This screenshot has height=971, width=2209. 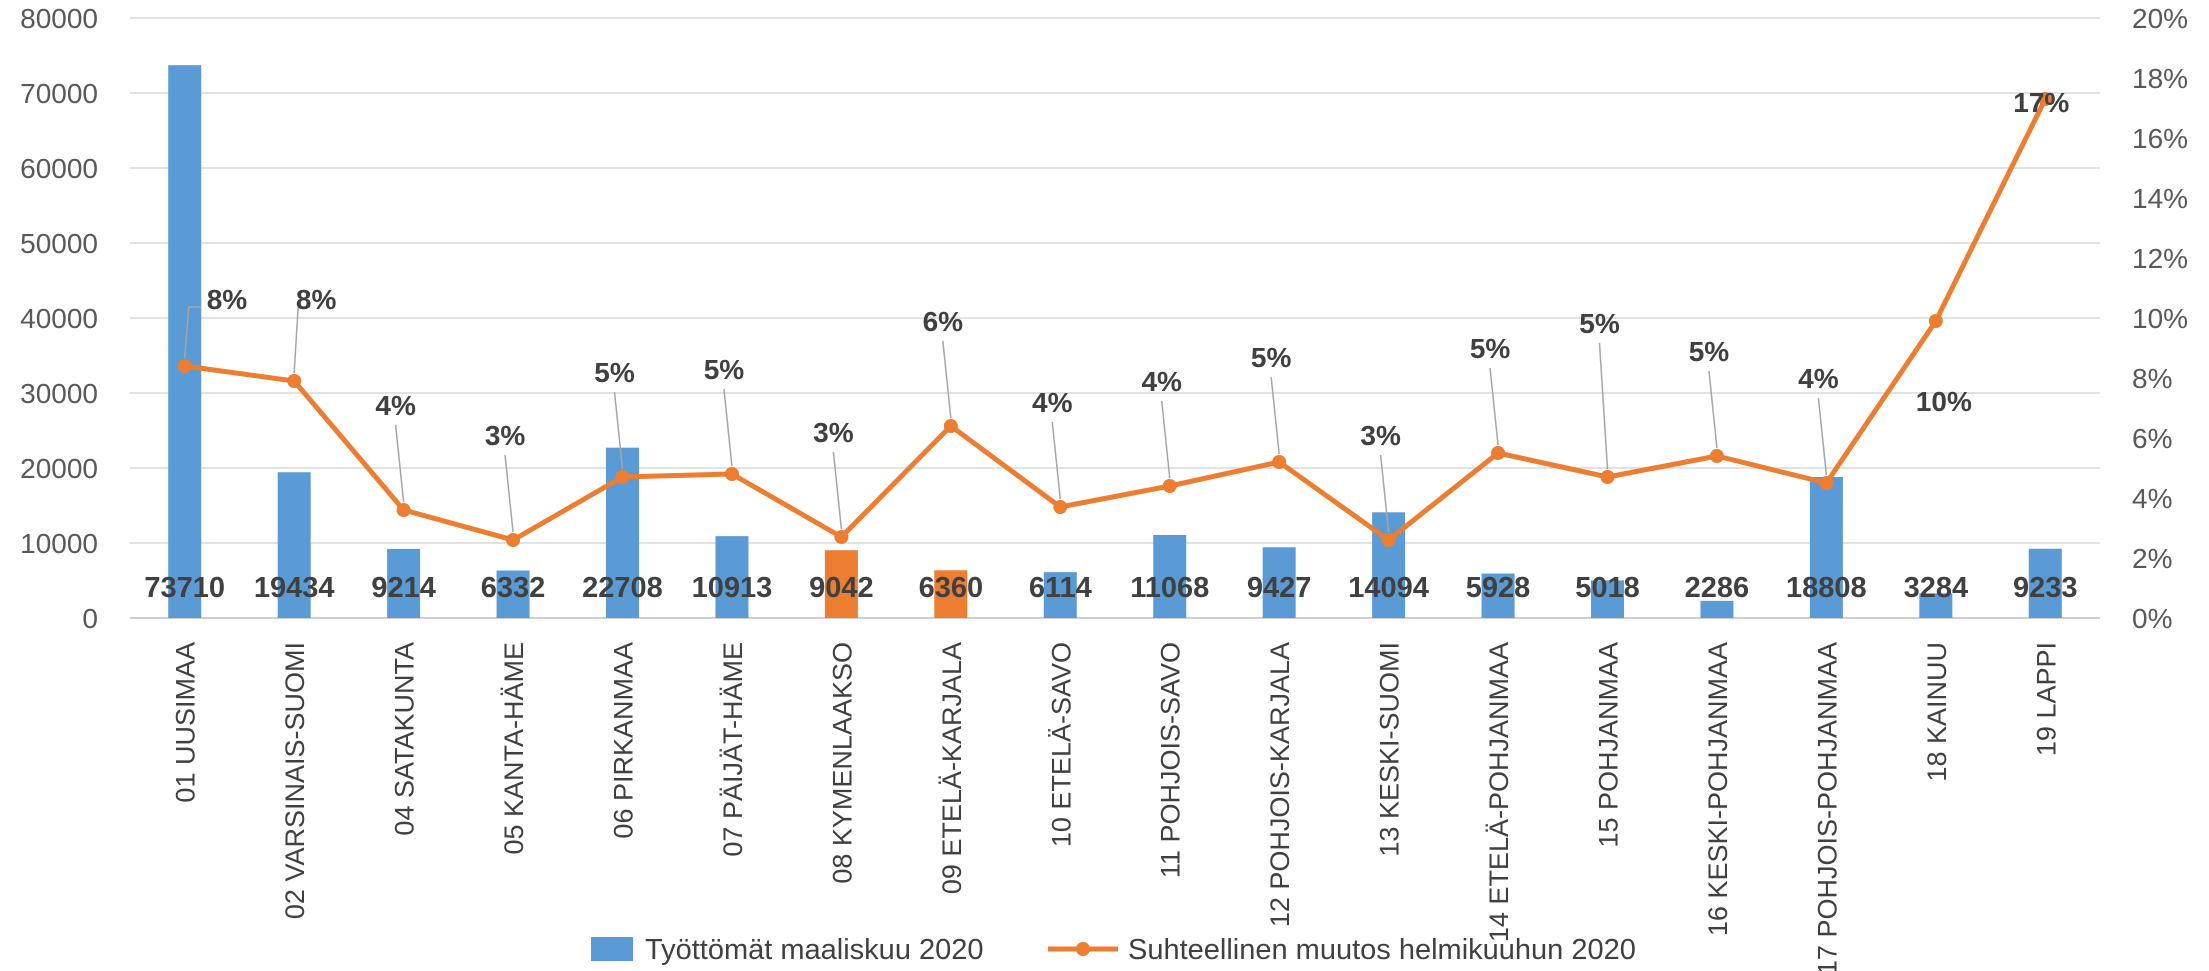 What do you see at coordinates (733, 749) in the screenshot?
I see `category-label: 07 PÄIJÄT-HÄME` at bounding box center [733, 749].